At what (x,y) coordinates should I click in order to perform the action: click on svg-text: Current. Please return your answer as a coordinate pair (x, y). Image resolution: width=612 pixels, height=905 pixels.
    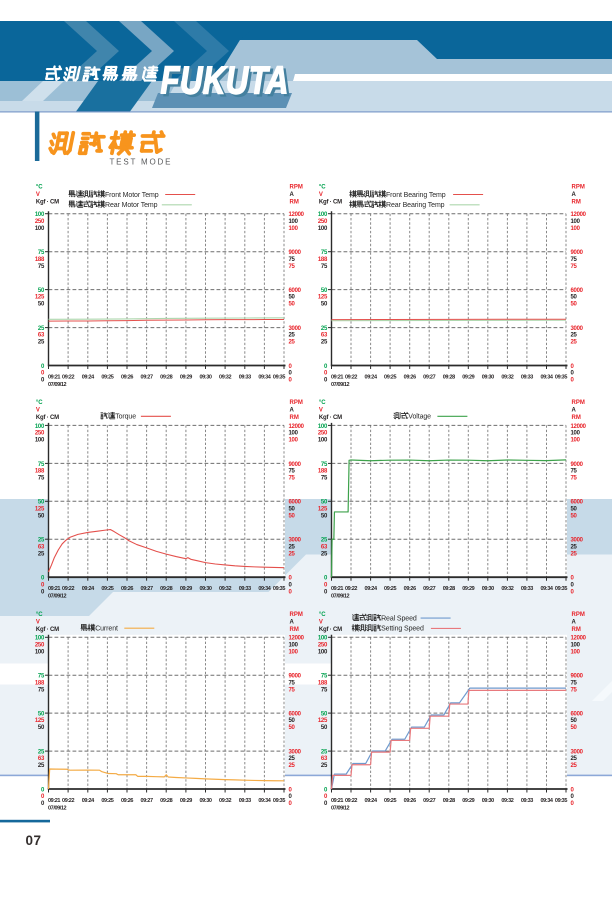
    Looking at the image, I should click on (106, 629).